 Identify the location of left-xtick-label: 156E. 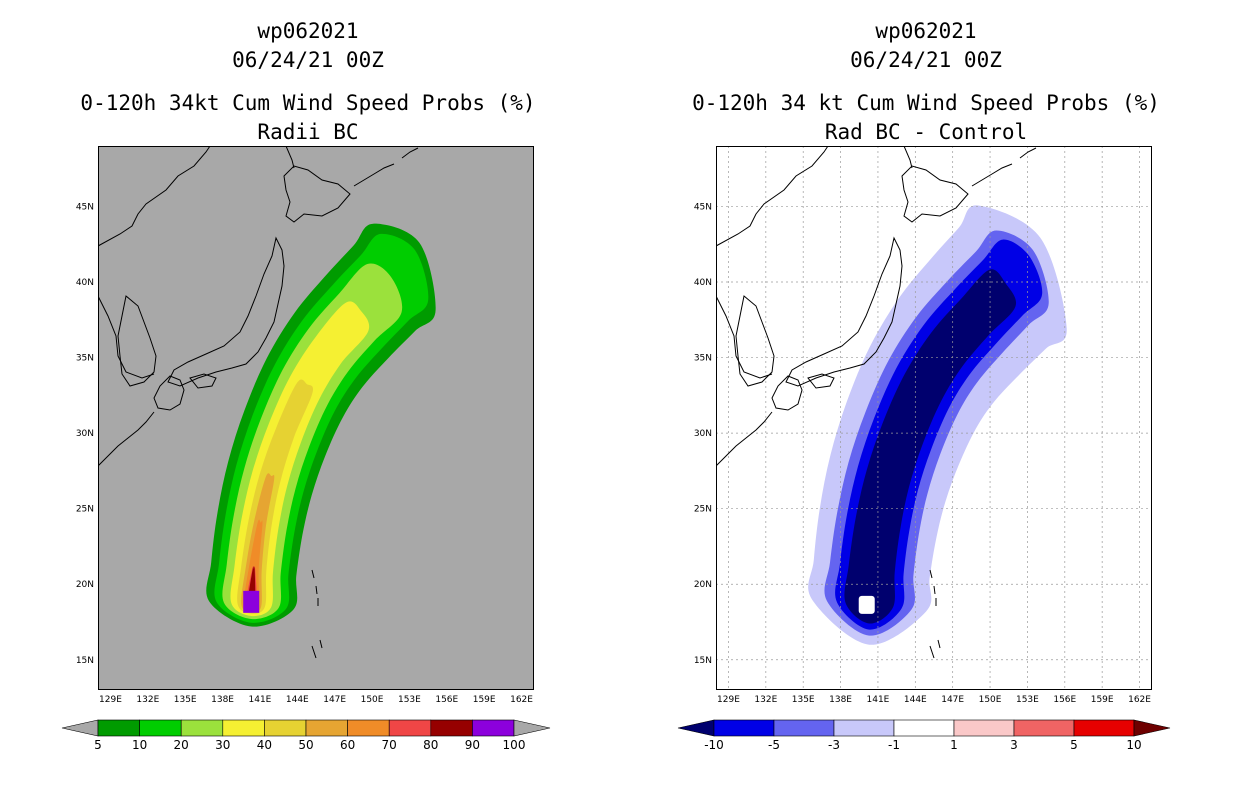
(446, 700).